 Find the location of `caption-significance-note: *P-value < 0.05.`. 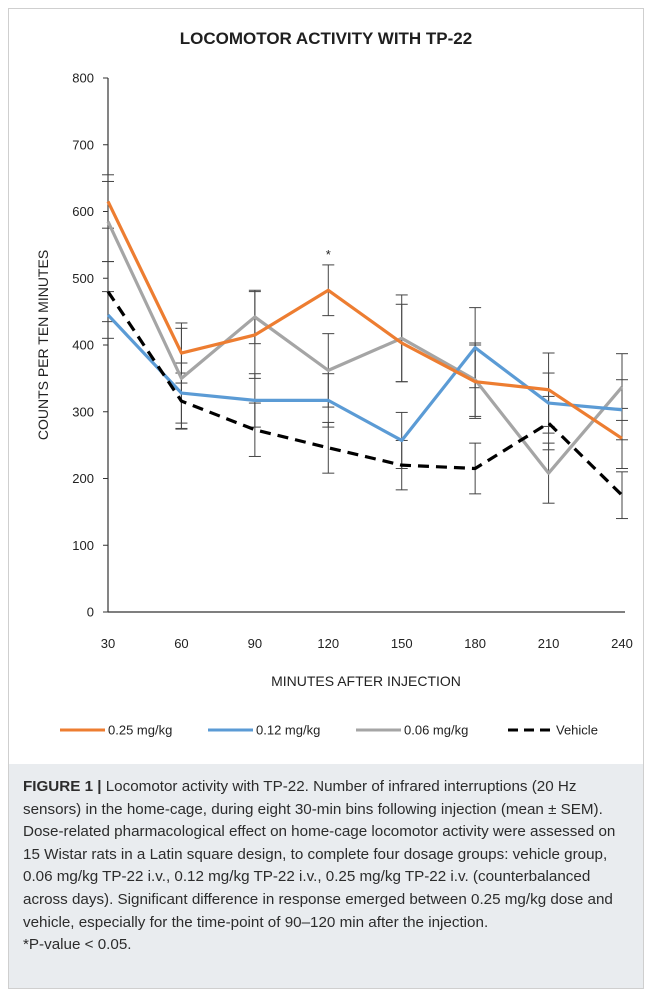

caption-significance-note: *P-value < 0.05. is located at coordinates (77, 944).